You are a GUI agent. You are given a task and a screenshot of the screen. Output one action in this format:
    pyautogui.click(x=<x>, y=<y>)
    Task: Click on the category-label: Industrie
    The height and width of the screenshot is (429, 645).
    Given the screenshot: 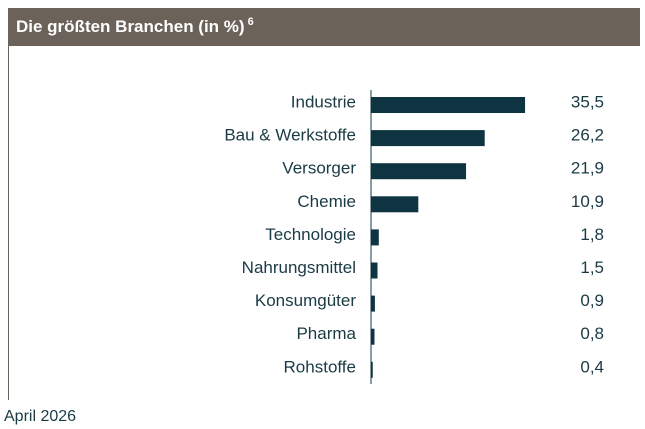 What is the action you would take?
    pyautogui.click(x=323, y=101)
    